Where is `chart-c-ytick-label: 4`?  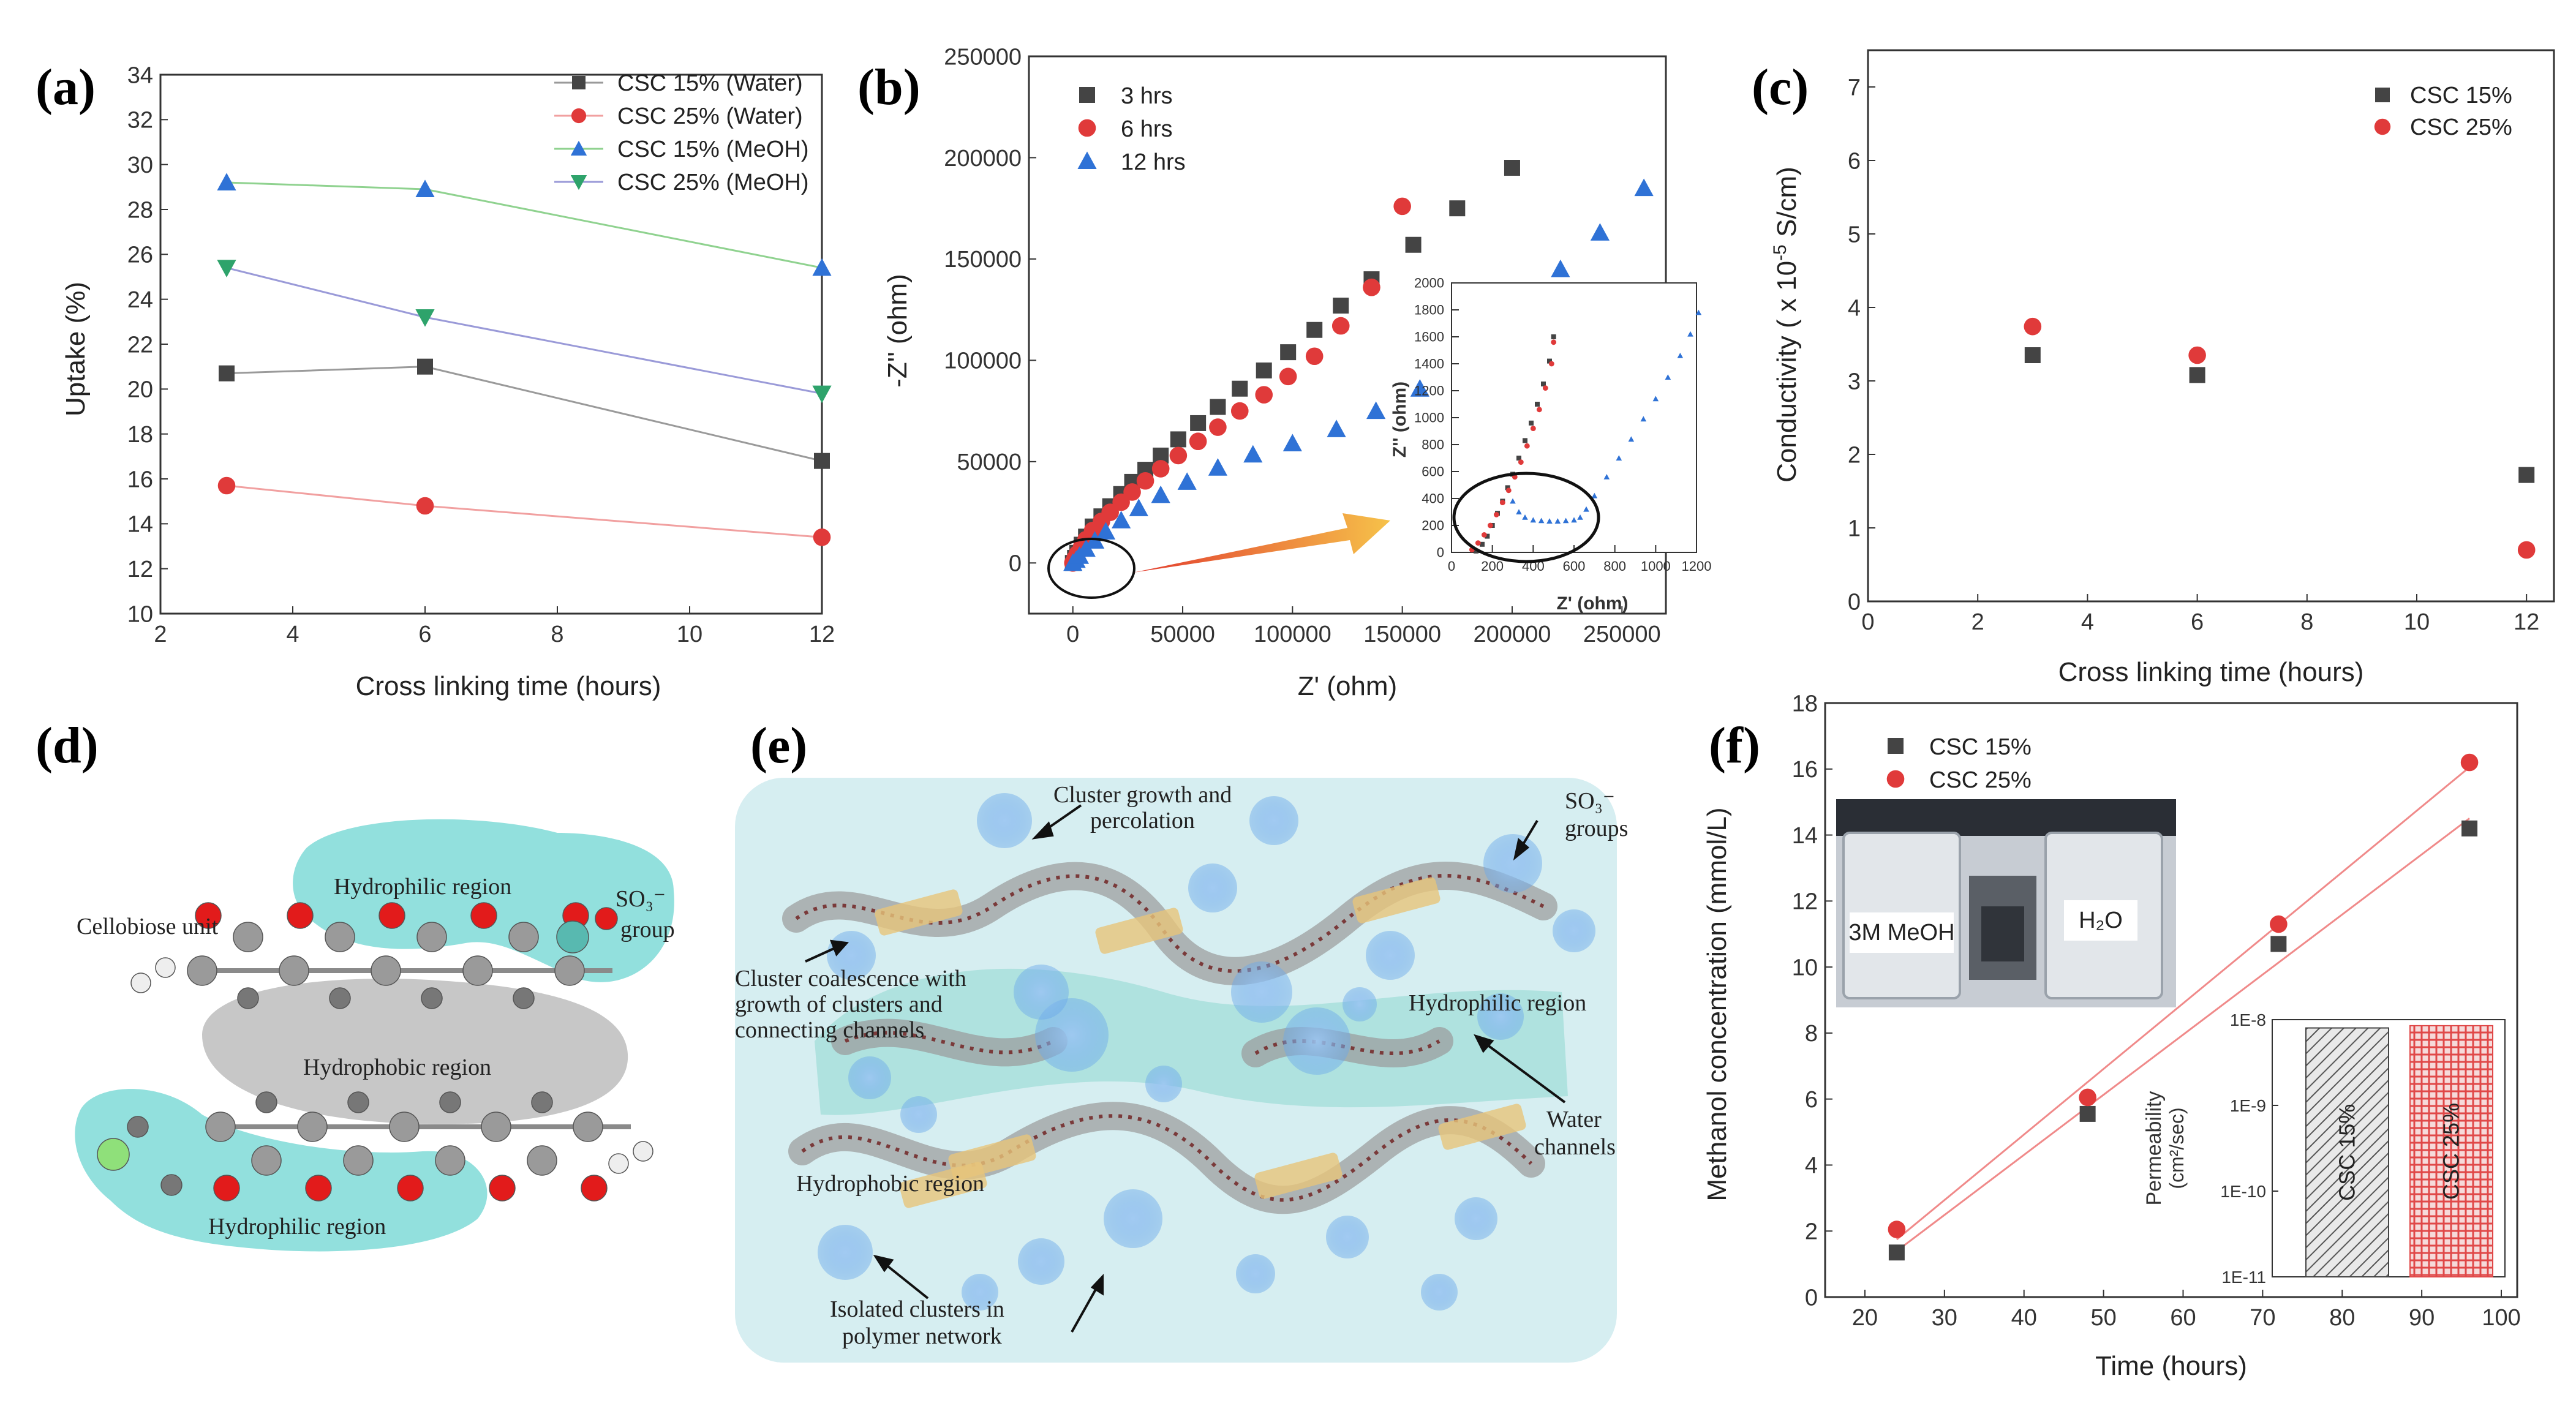 chart-c-ytick-label: 4 is located at coordinates (1854, 308).